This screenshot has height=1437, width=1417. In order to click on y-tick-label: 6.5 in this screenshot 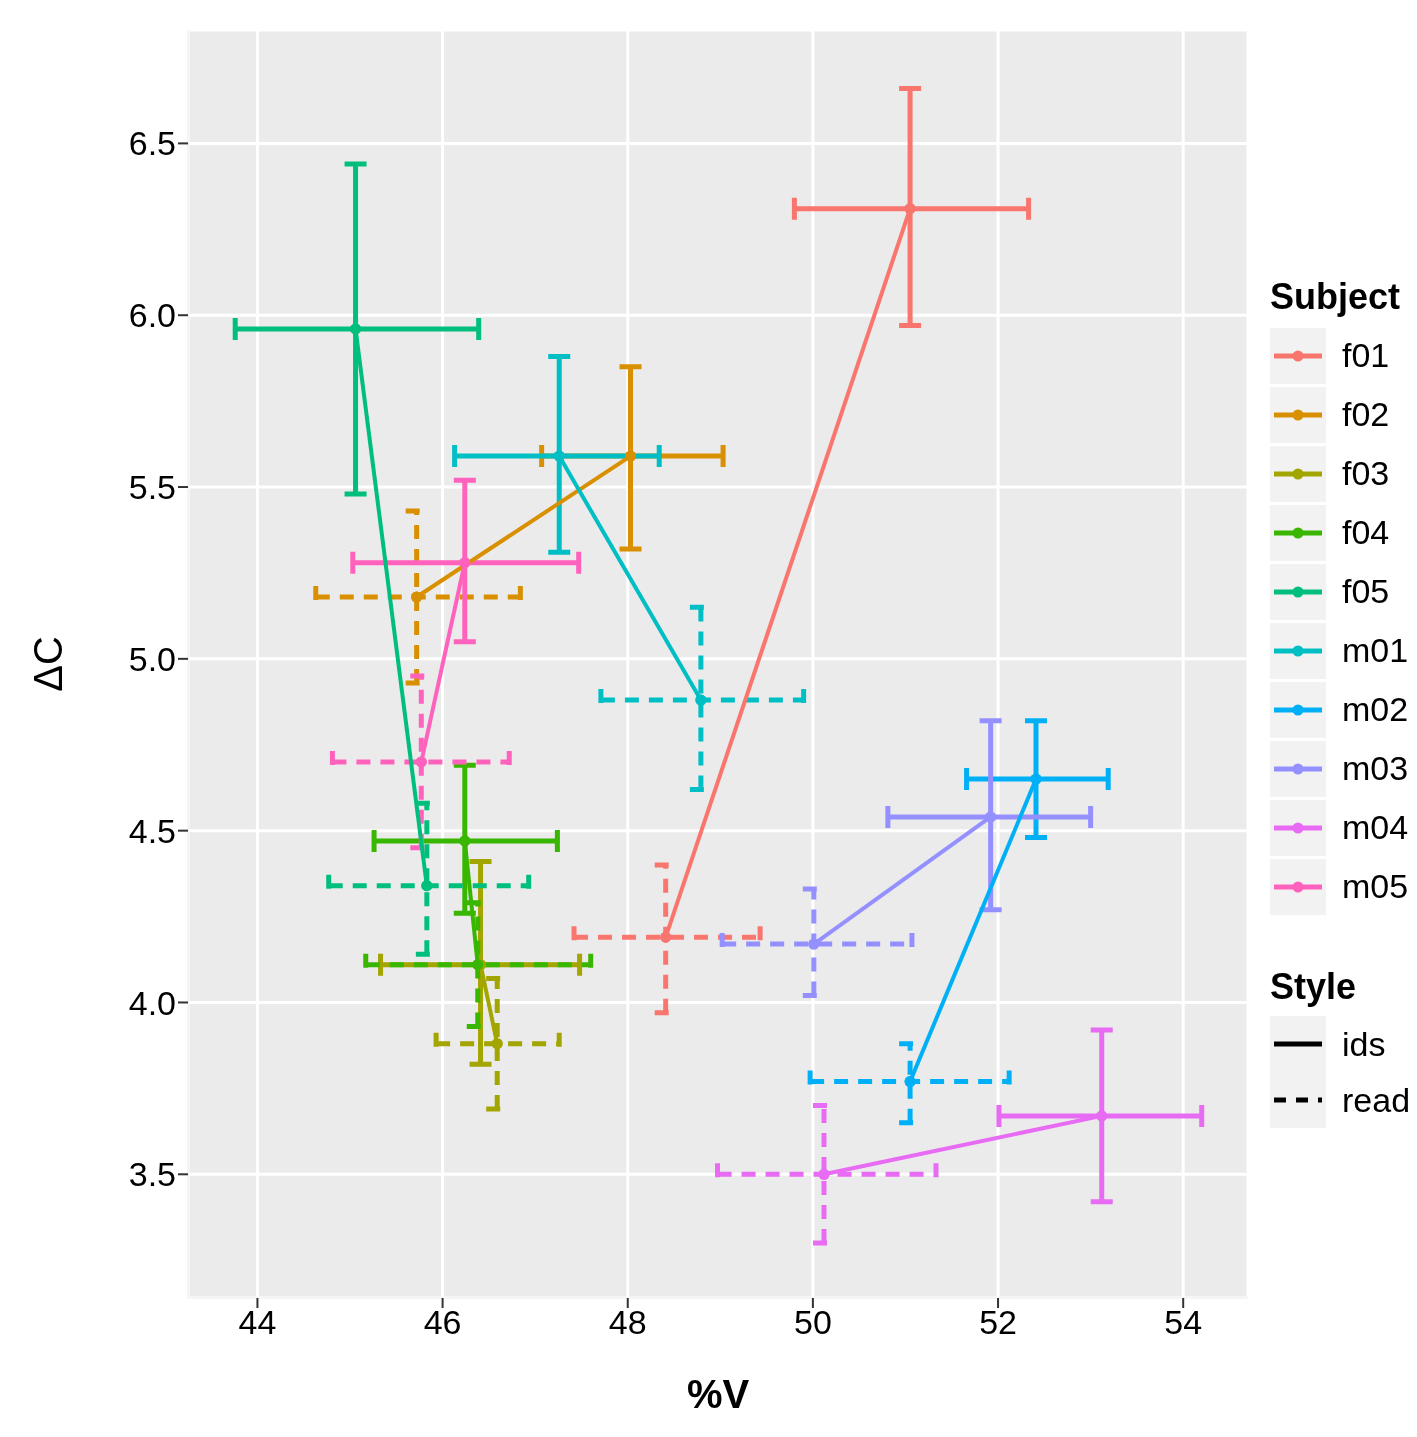, I will do `click(152, 143)`.